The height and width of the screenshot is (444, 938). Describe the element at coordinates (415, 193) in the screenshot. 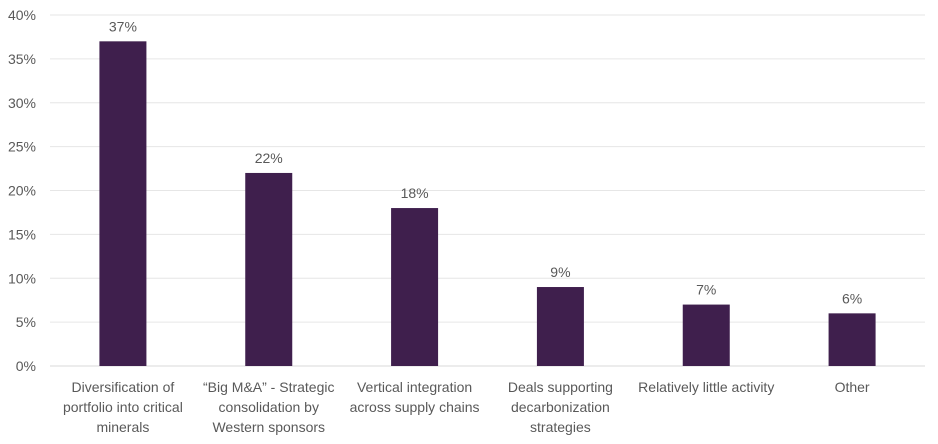

I see `data-label: 18%` at that location.